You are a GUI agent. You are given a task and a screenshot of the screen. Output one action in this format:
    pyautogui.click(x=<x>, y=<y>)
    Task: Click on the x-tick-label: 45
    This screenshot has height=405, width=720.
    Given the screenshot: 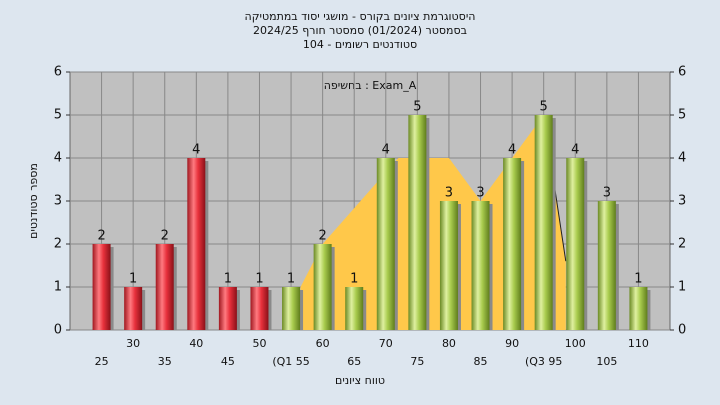 What is the action you would take?
    pyautogui.click(x=228, y=361)
    